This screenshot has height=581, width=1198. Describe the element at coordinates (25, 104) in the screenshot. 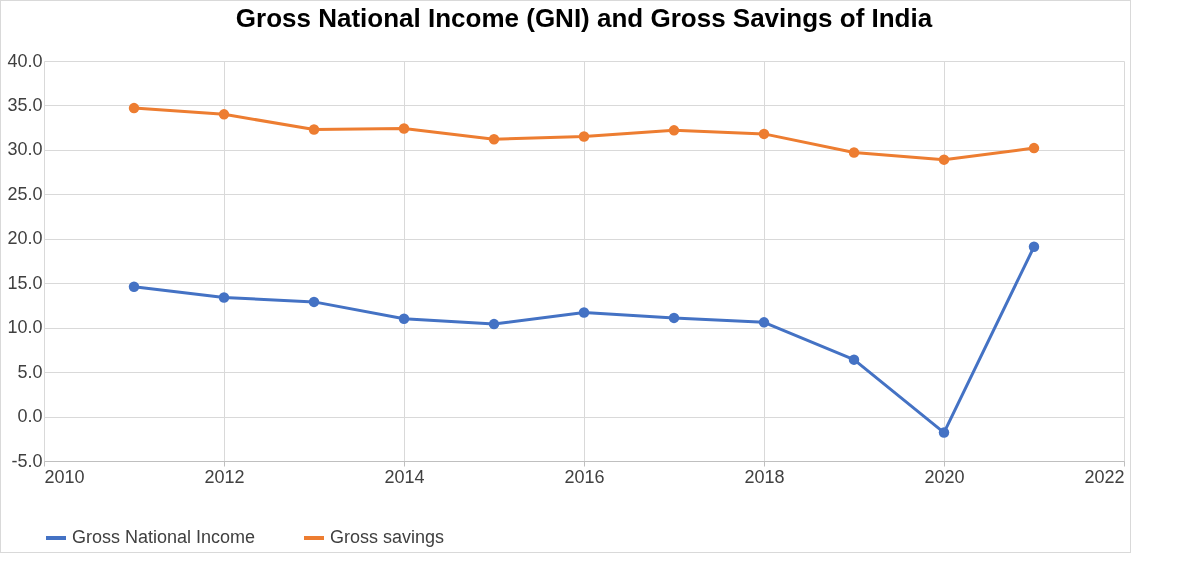

I see `y-tick-label: 35.0` at that location.